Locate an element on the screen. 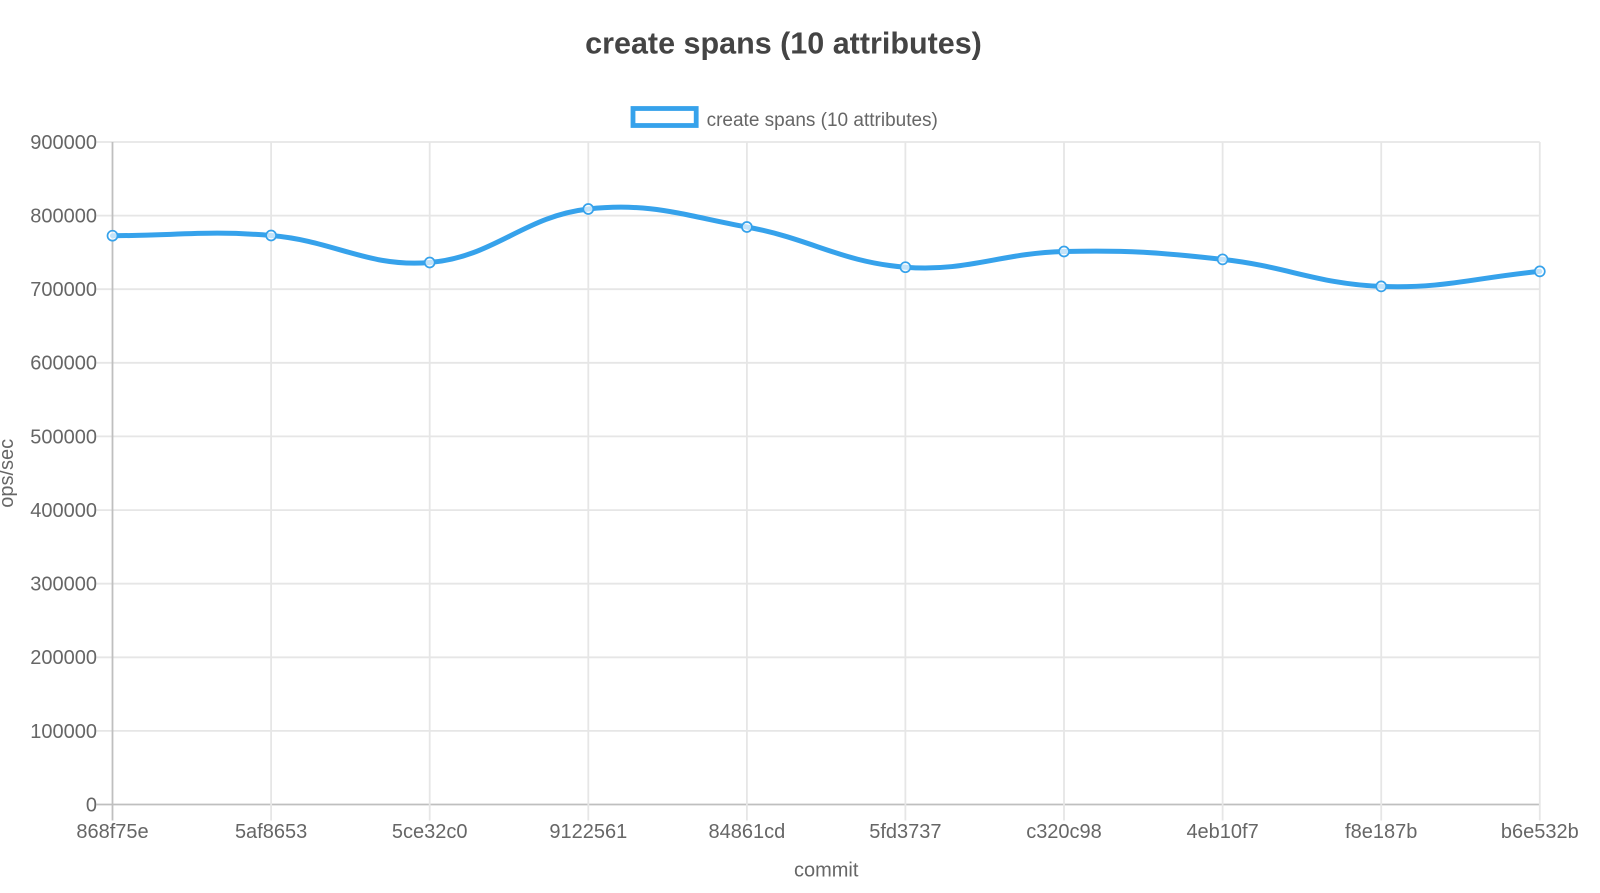 This screenshot has width=1600, height=893. svg-text: commit is located at coordinates (826, 871).